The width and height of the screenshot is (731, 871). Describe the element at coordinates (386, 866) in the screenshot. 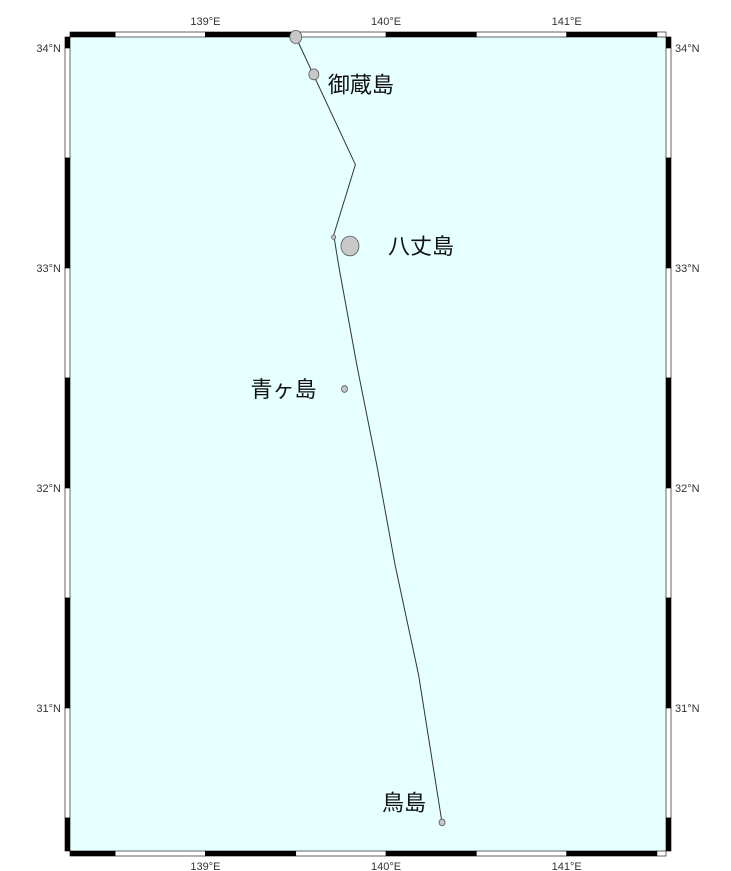

I see `lon-label-bottom: 140°E` at that location.